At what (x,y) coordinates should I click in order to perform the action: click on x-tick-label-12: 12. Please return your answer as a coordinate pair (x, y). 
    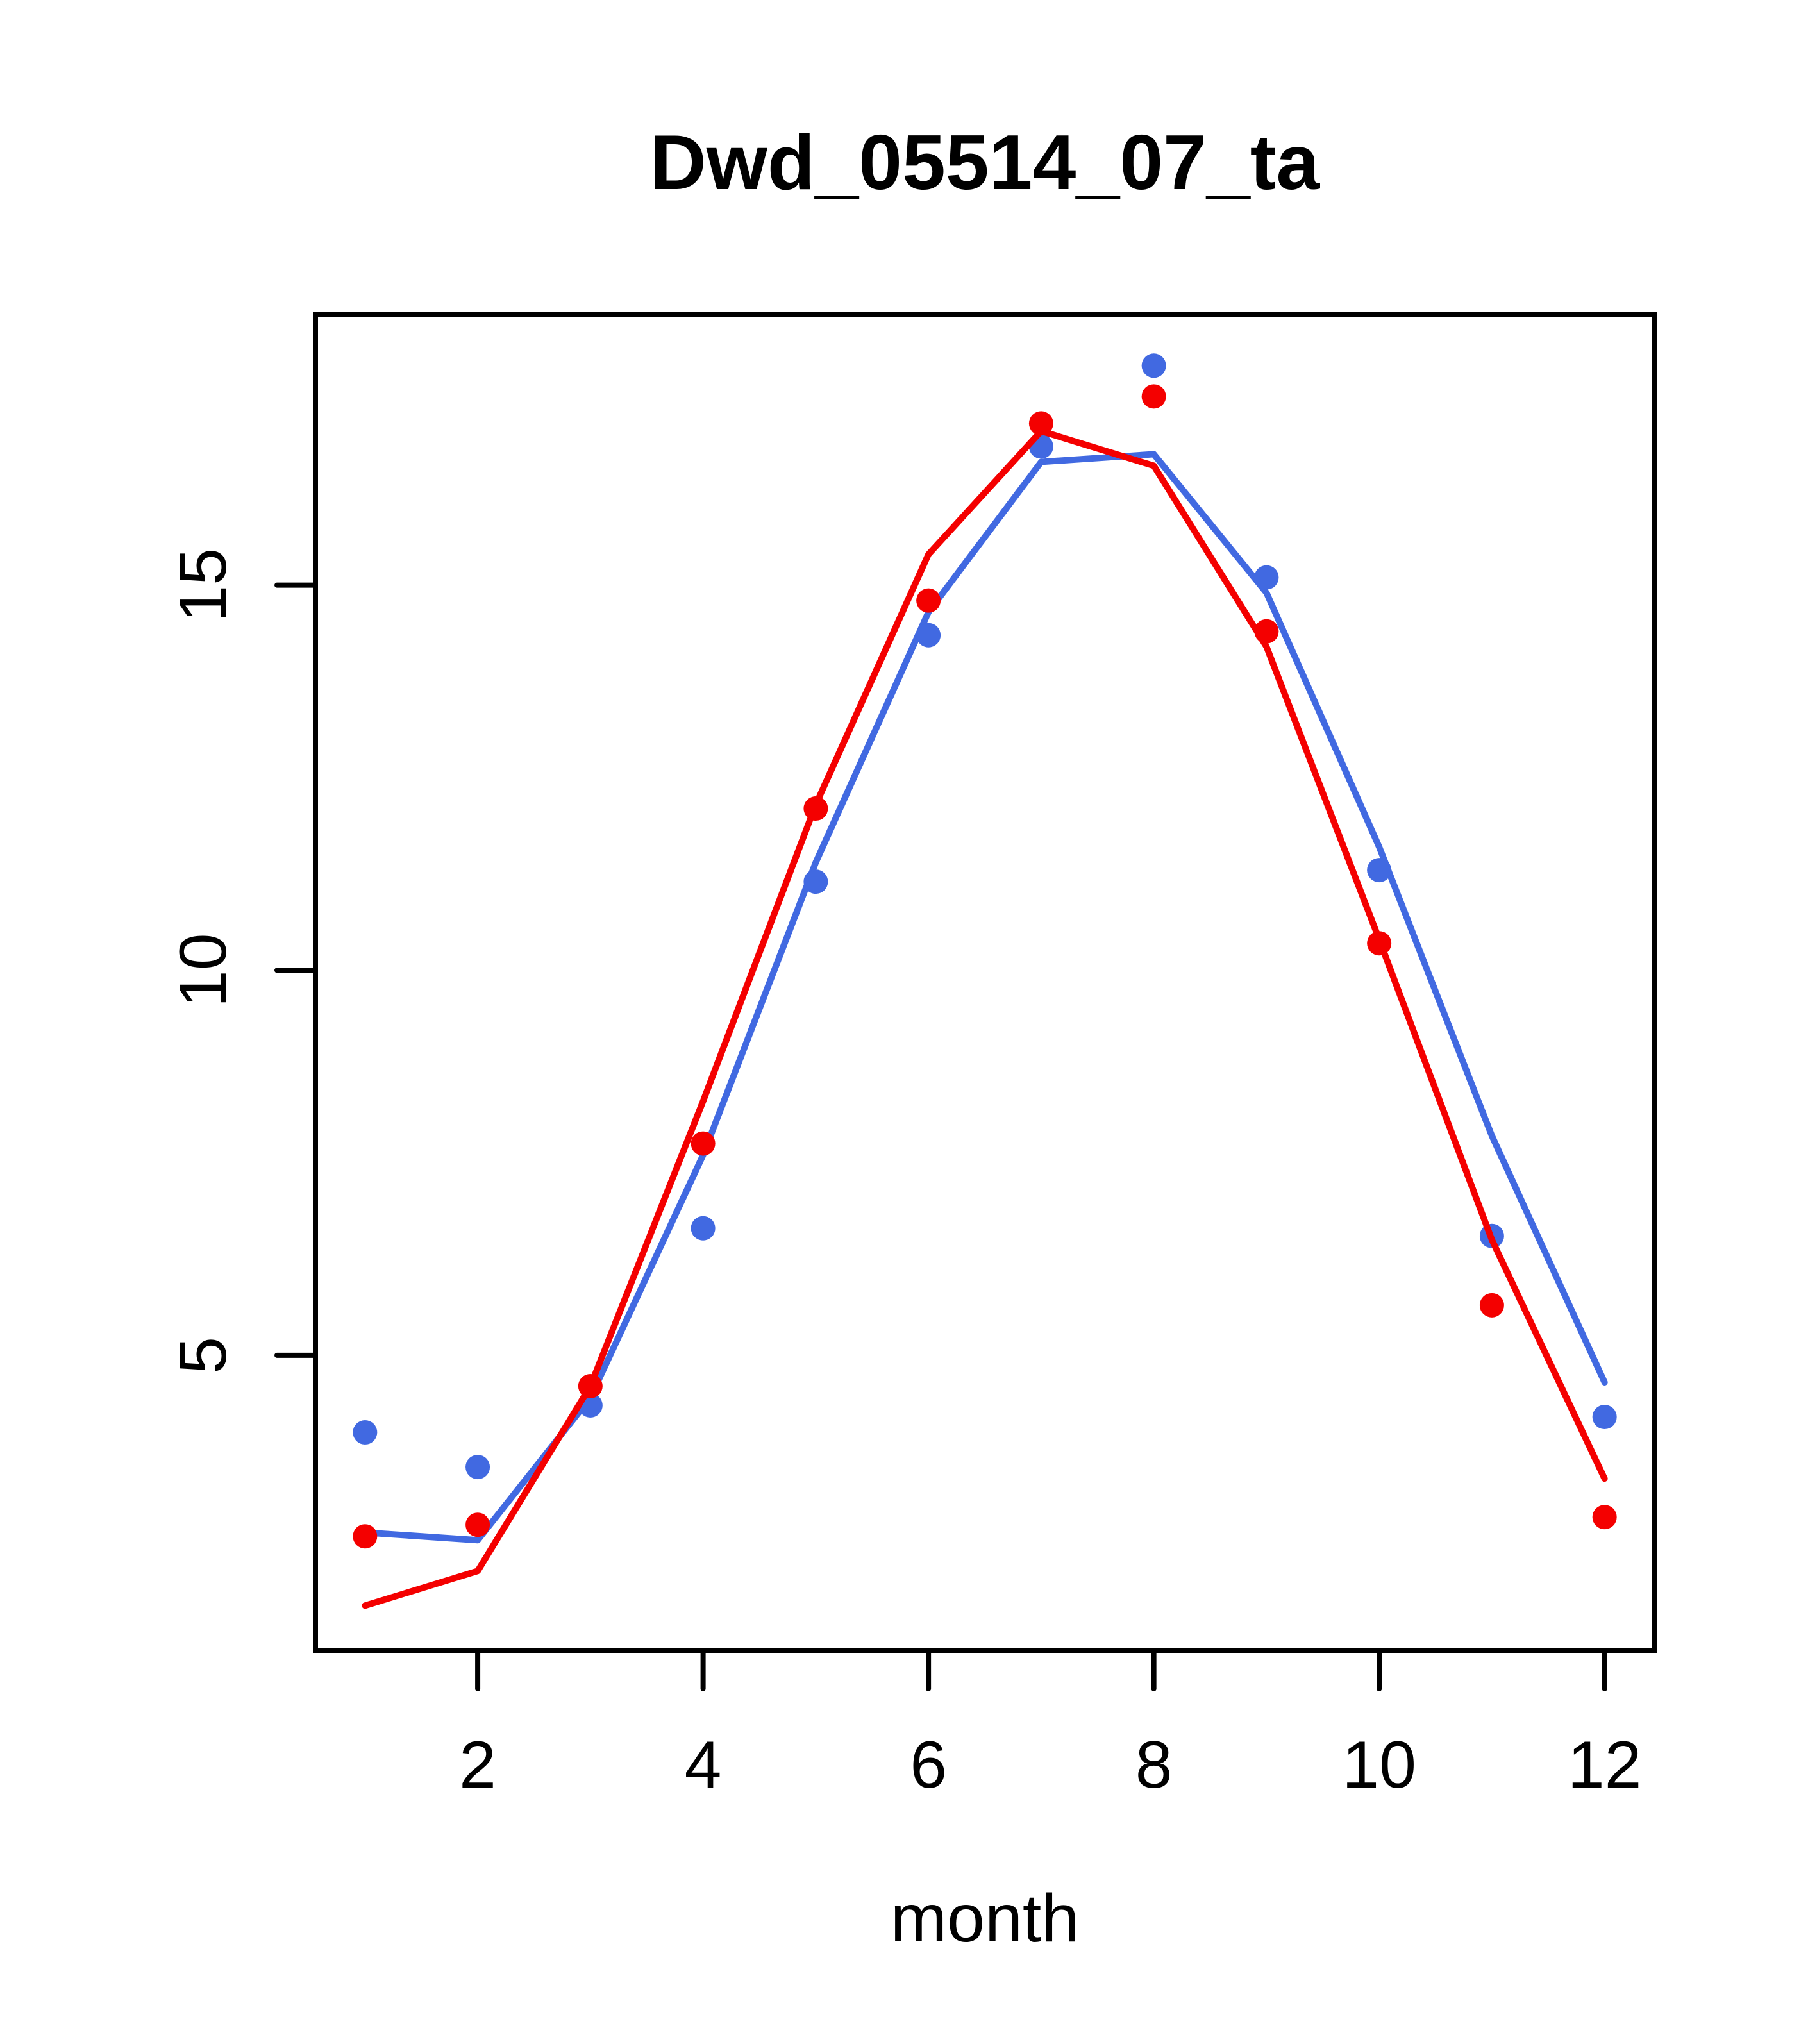
    Looking at the image, I should click on (1605, 1765).